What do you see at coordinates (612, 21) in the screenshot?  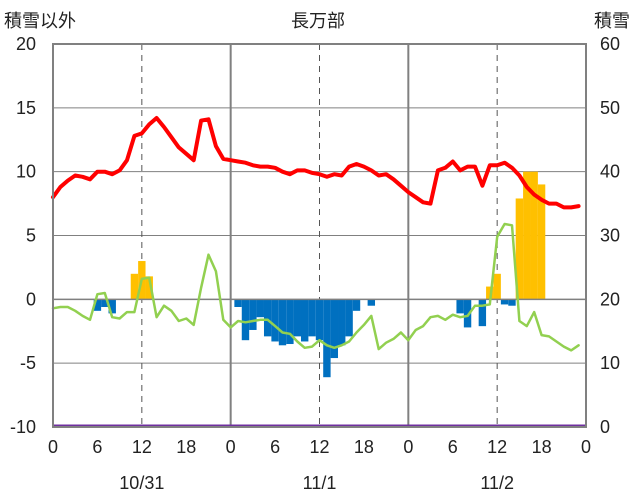 I see `right-axis-title: 積雪` at bounding box center [612, 21].